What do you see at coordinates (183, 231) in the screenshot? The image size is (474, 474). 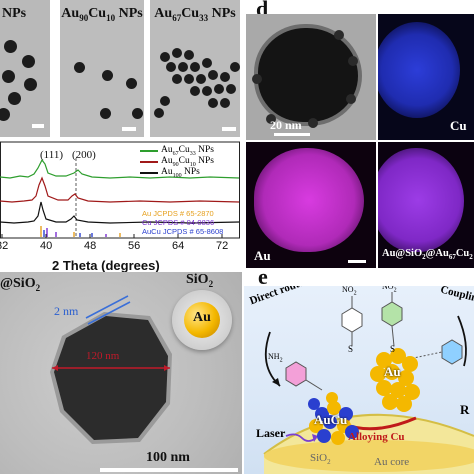 I see `ref-aucu: AuCu JCPDS # 65-8608` at bounding box center [183, 231].